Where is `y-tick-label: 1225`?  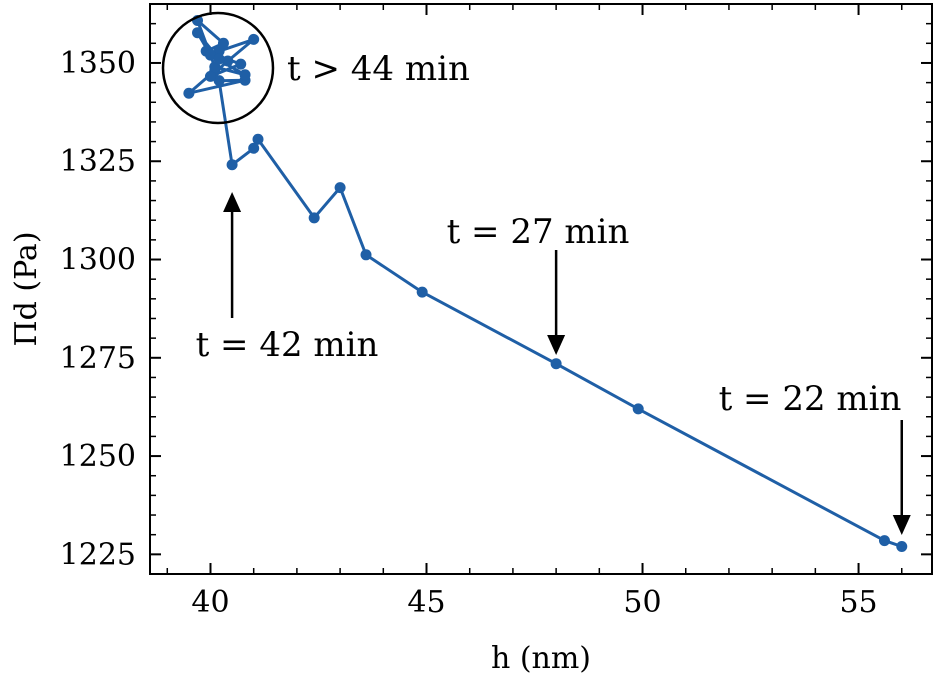 y-tick-label: 1225 is located at coordinates (98, 554).